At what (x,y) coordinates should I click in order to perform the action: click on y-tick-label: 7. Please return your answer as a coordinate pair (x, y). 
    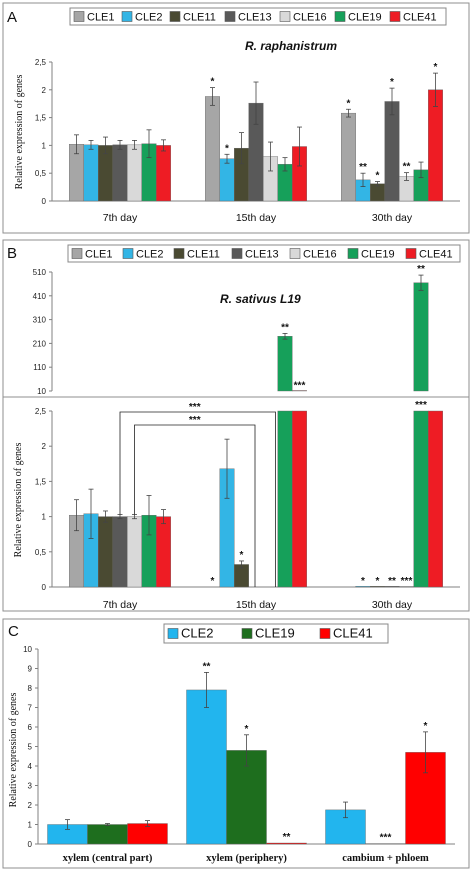
    Looking at the image, I should click on (30, 708).